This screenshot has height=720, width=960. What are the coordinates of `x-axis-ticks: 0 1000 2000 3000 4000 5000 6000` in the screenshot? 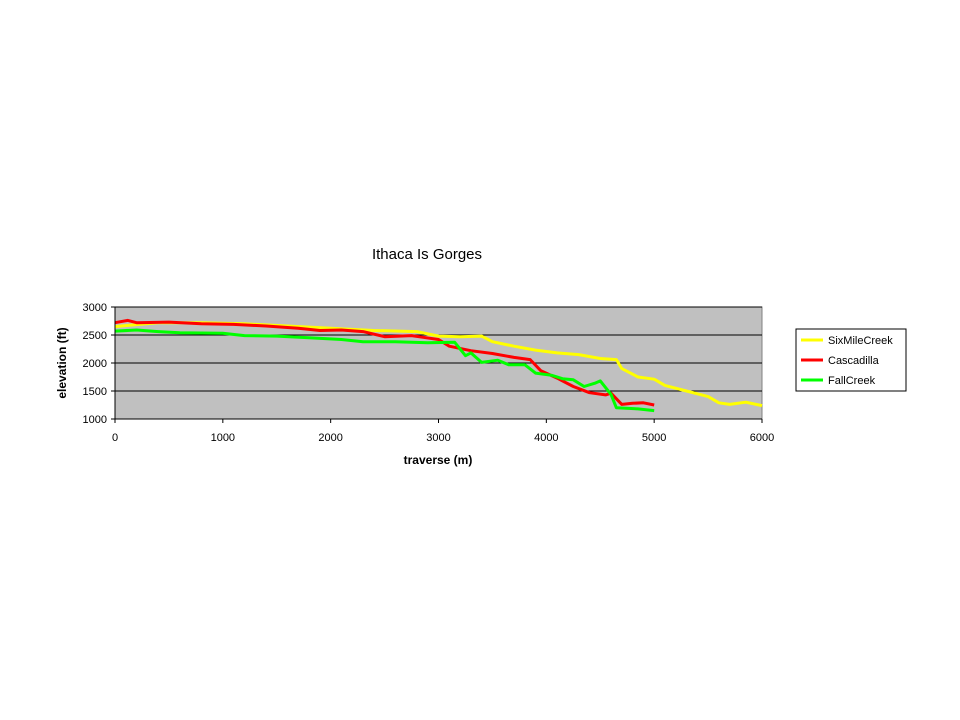 It's located at (443, 431).